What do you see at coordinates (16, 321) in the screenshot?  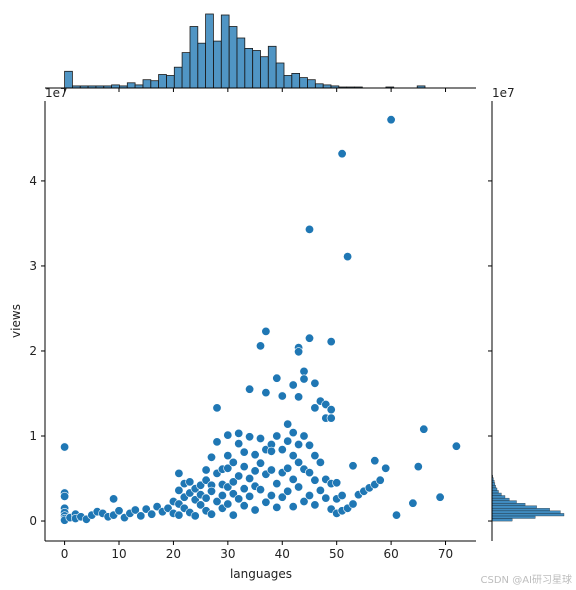 I see `y-axis-label: views` at bounding box center [16, 321].